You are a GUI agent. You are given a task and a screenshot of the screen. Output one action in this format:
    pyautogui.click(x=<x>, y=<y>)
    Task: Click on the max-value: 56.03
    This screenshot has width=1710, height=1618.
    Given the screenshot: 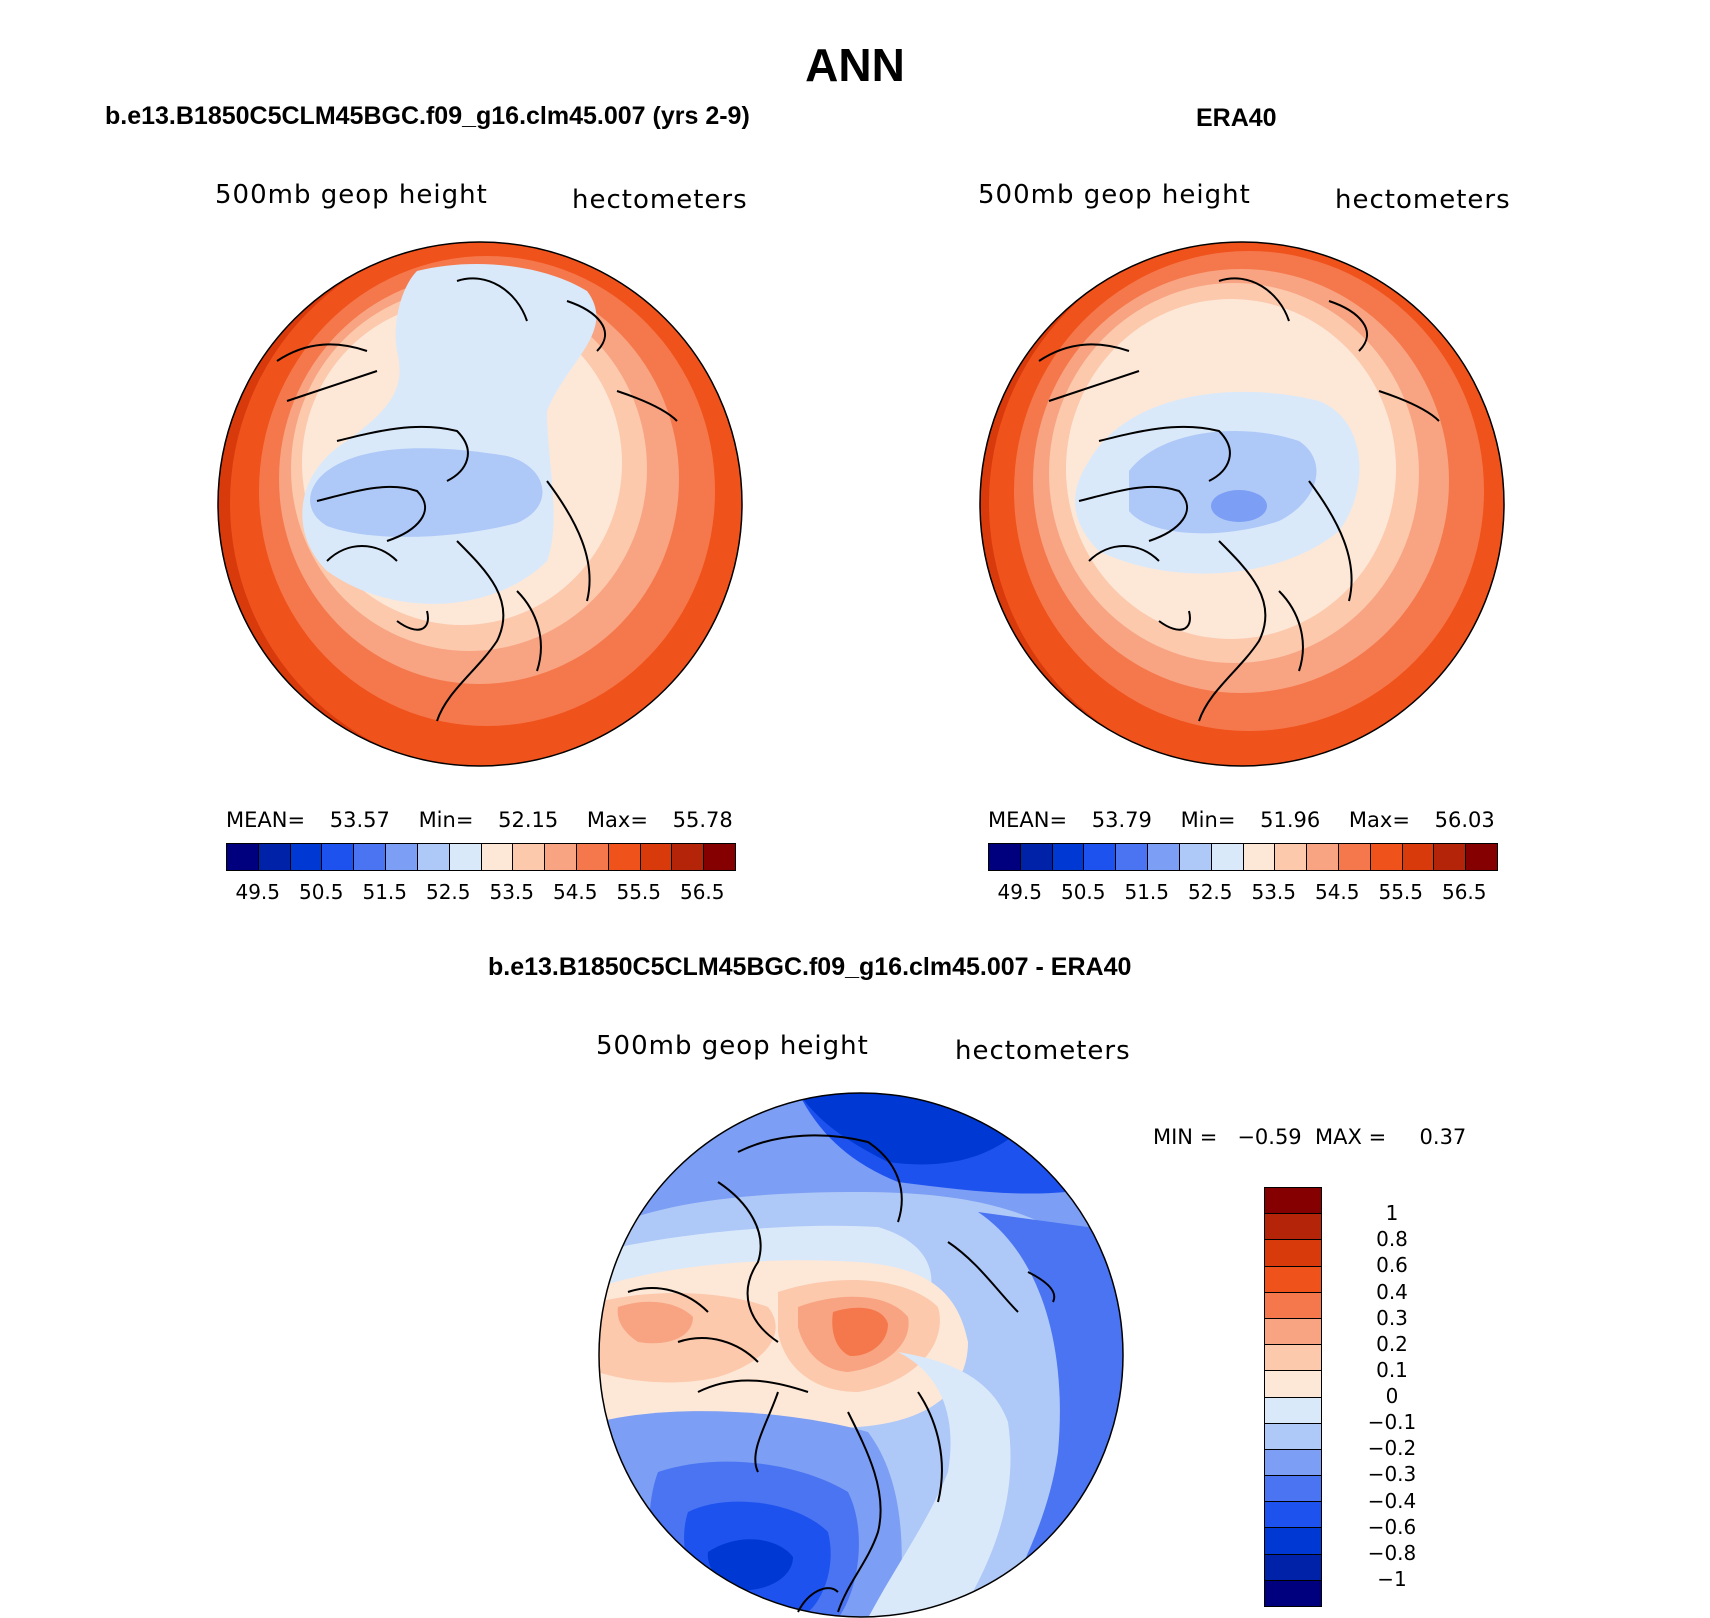 What is the action you would take?
    pyautogui.click(x=1464, y=820)
    